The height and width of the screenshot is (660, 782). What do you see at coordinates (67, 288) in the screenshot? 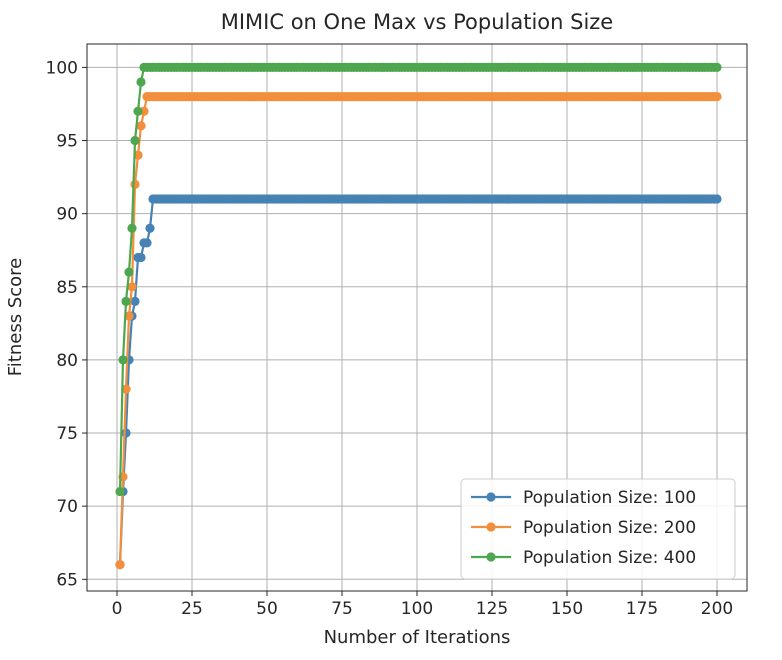
I see `y-tick-label: 85` at bounding box center [67, 288].